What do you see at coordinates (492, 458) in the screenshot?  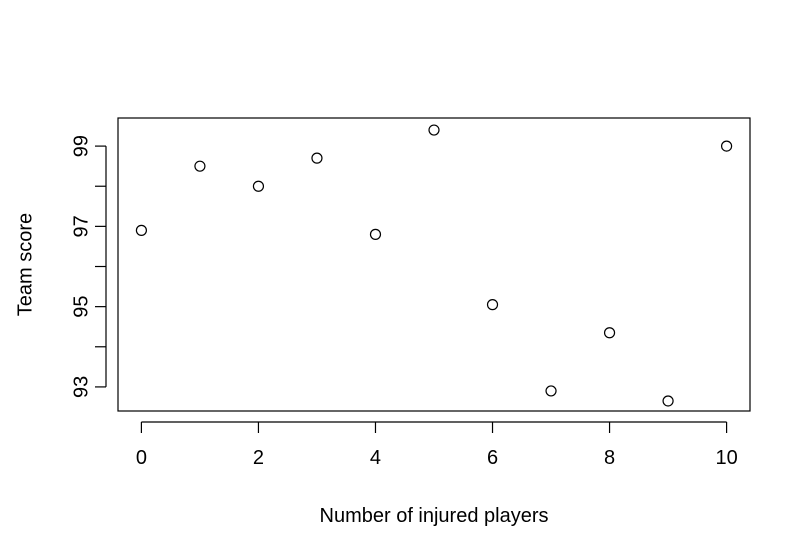 I see `x-tick-label: 6` at bounding box center [492, 458].